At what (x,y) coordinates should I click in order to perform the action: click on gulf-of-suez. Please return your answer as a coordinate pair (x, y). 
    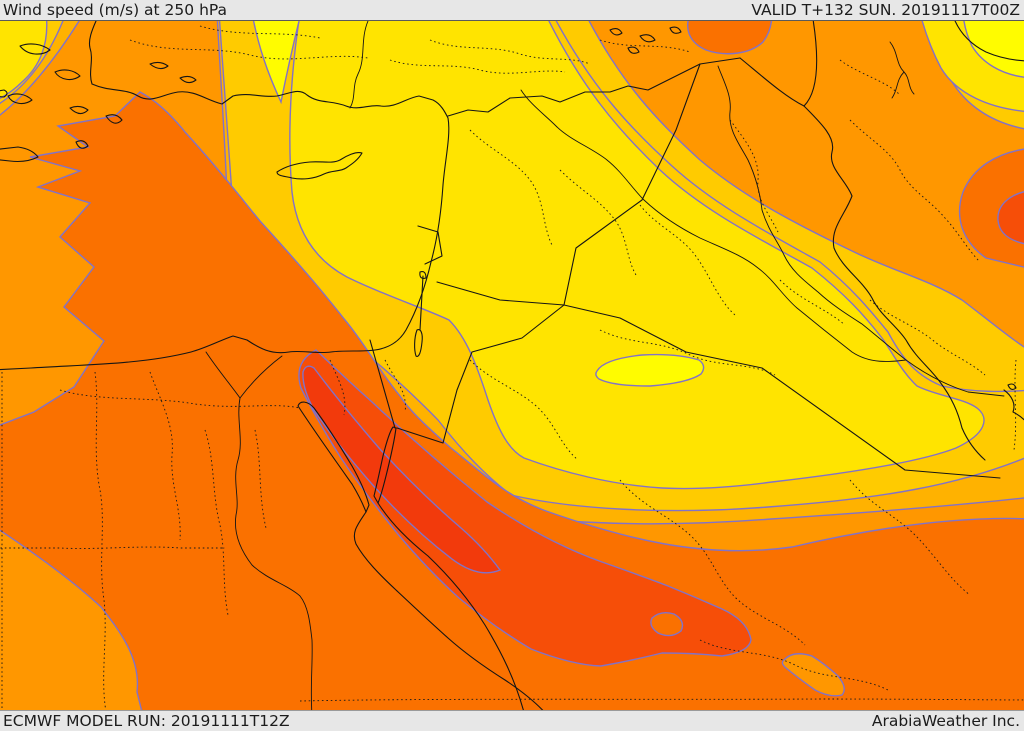
    Looking at the image, I should click on (333, 457).